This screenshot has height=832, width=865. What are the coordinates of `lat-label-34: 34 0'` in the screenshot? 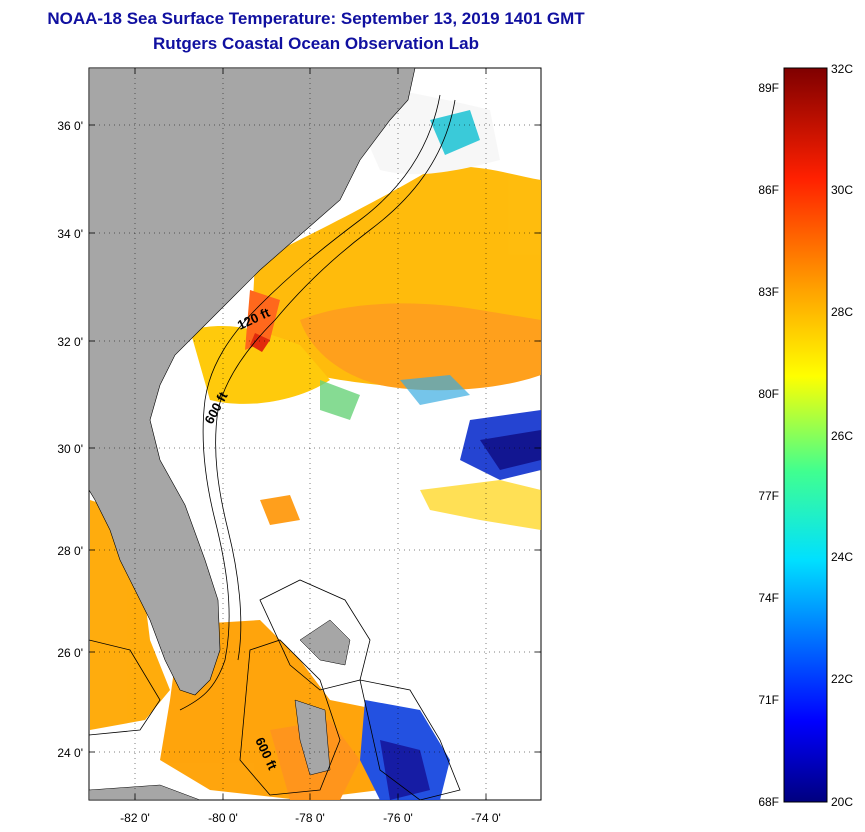 It's located at (70, 234).